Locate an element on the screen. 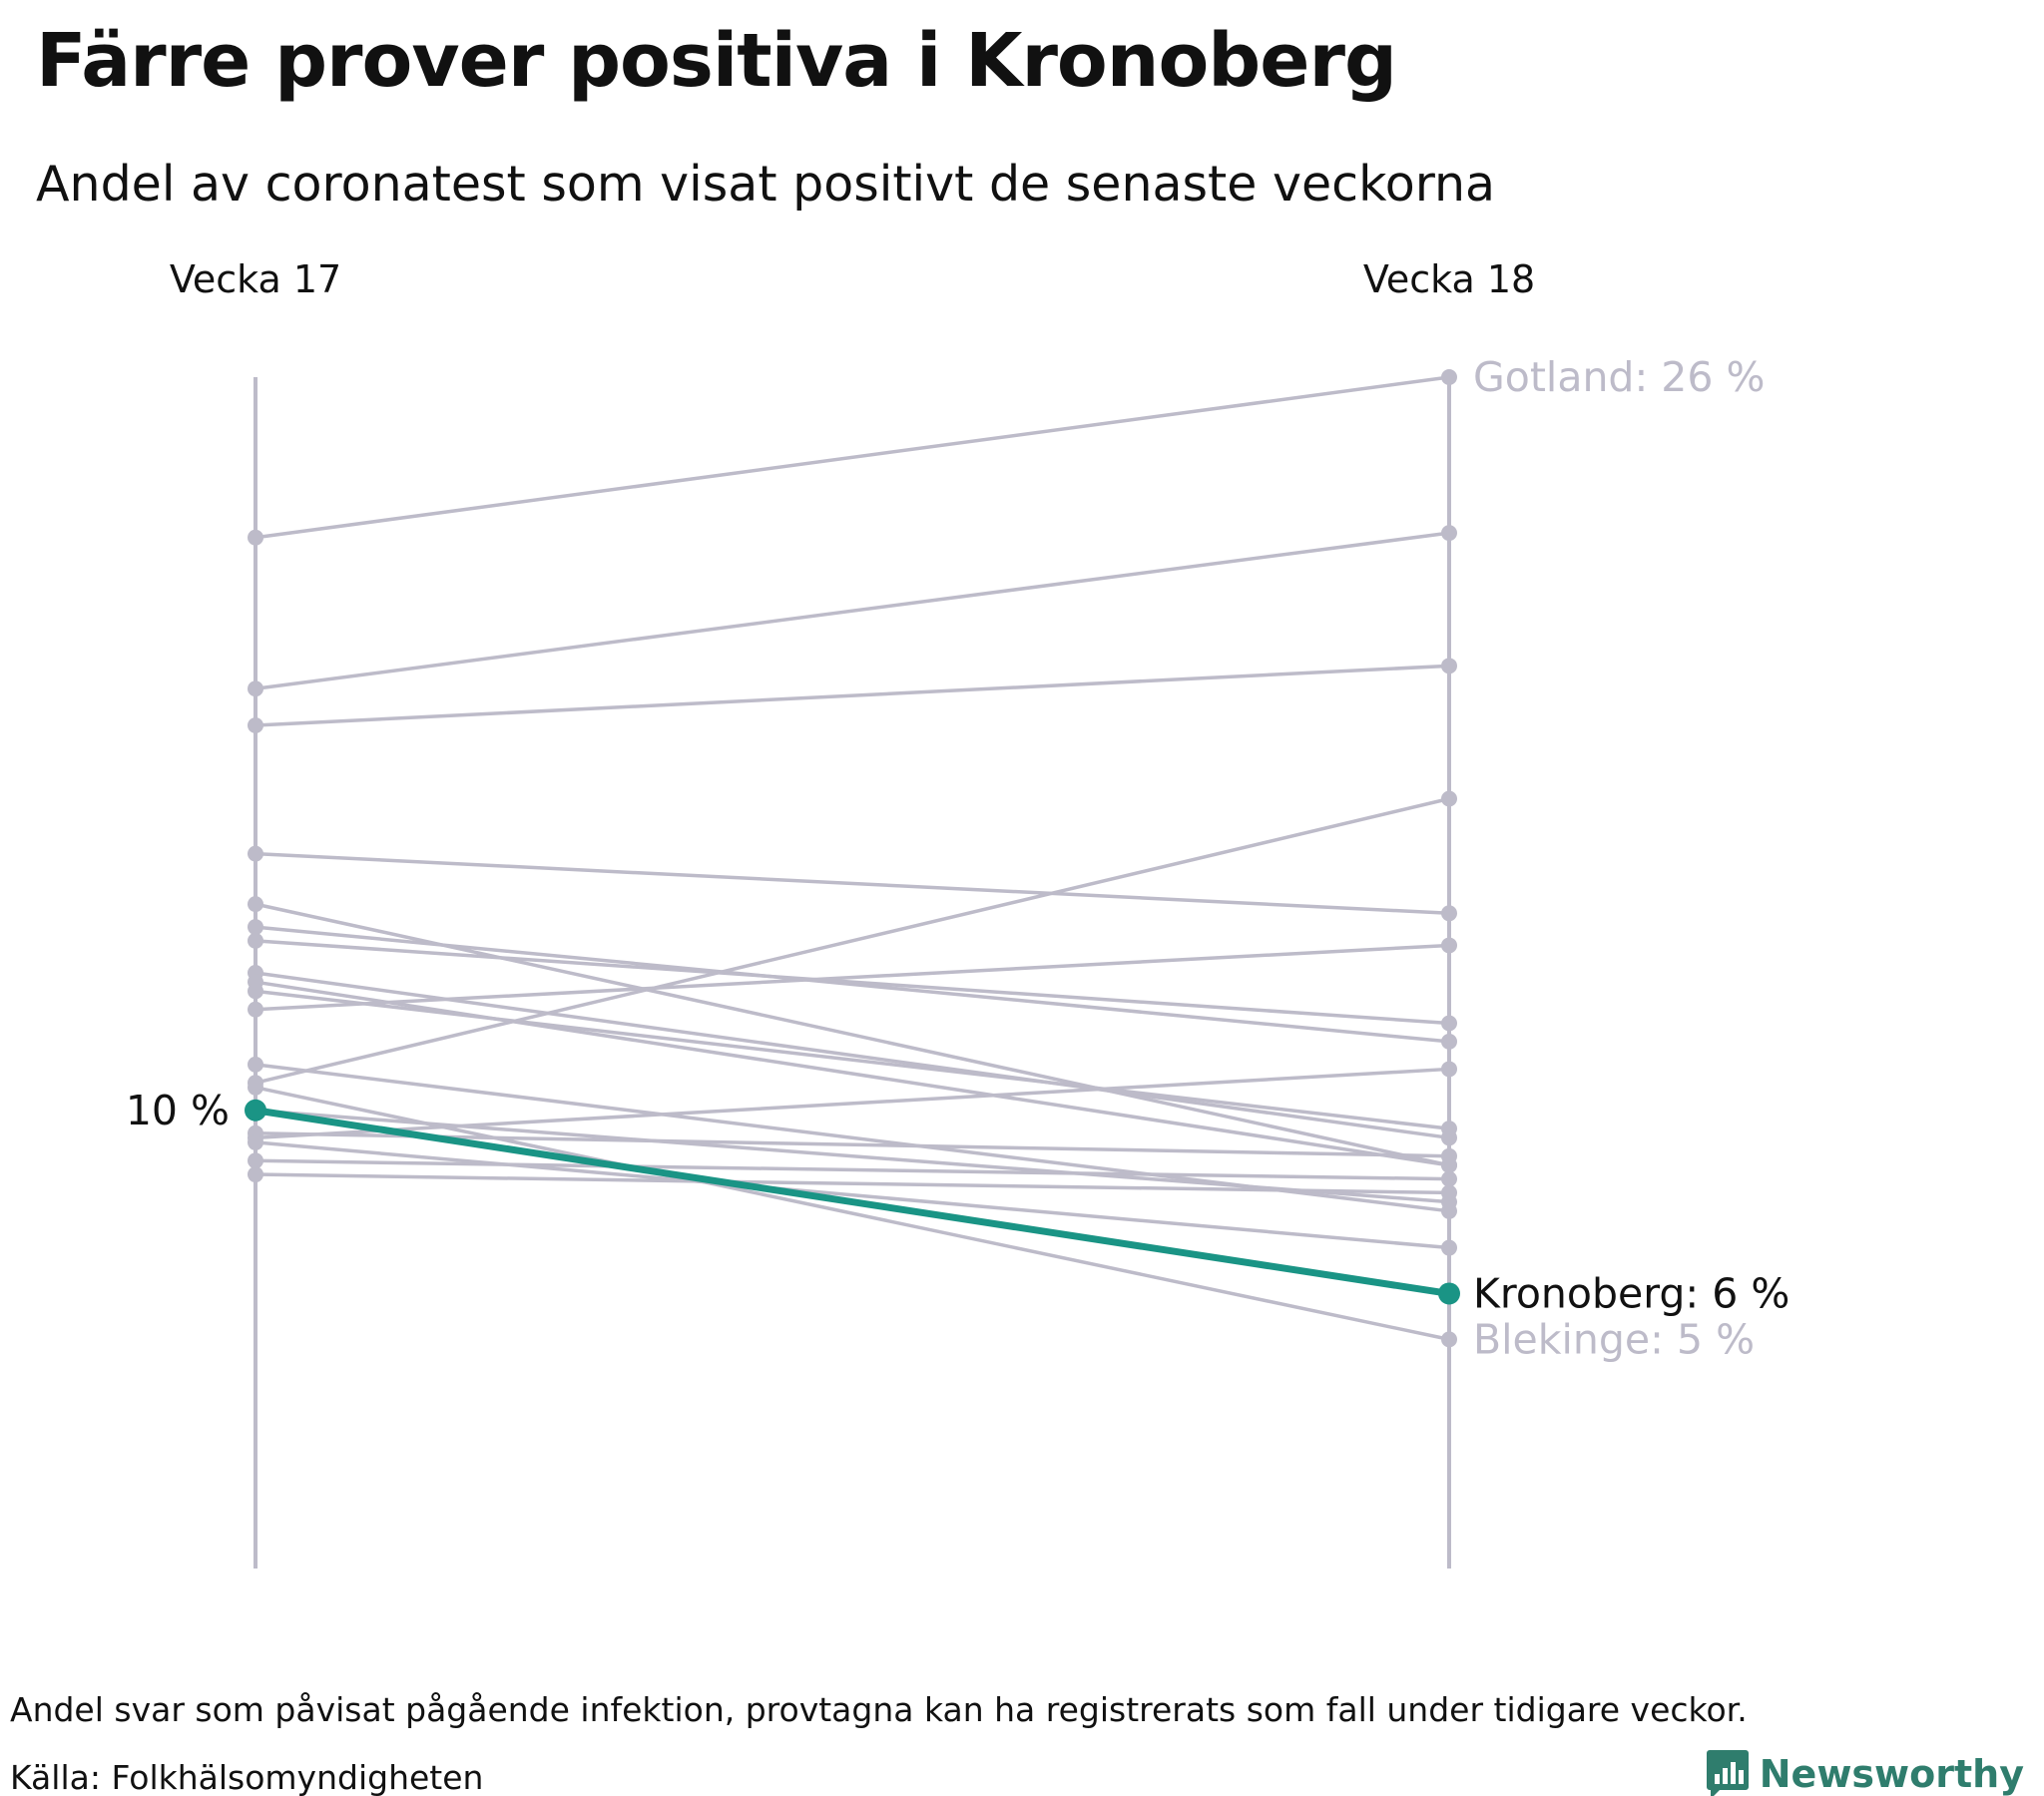 The height and width of the screenshot is (1796, 2044). data-label-kronoberg: Kronoberg: 6 % is located at coordinates (1631, 1293).